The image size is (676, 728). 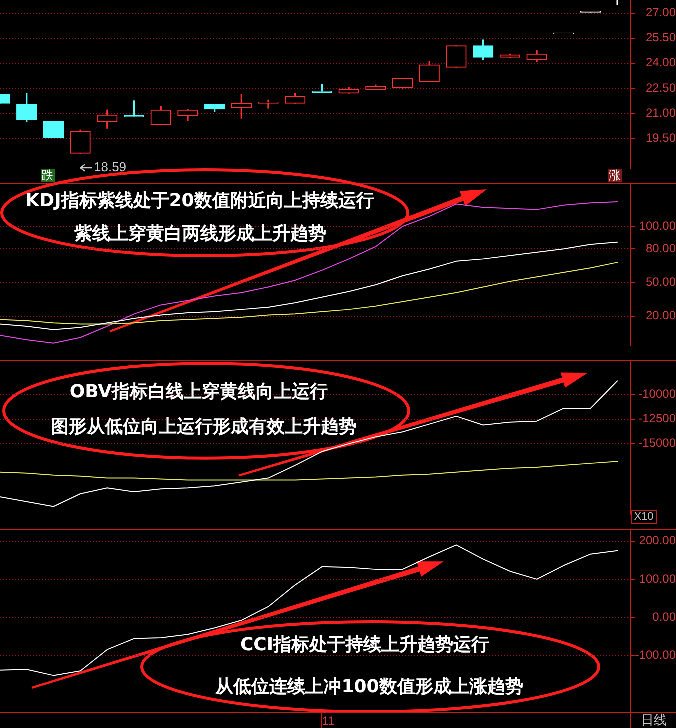 I want to click on text: X10, so click(x=644, y=517).